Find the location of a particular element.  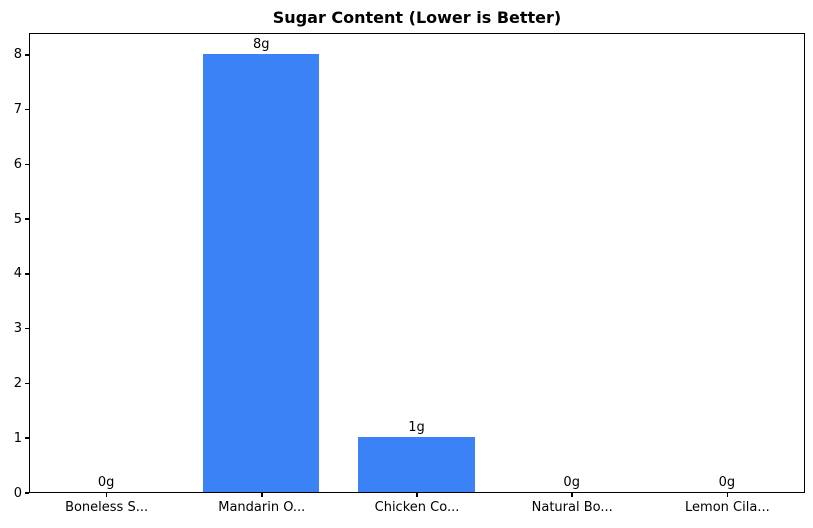

y-tick-label: 0 is located at coordinates (17, 493).